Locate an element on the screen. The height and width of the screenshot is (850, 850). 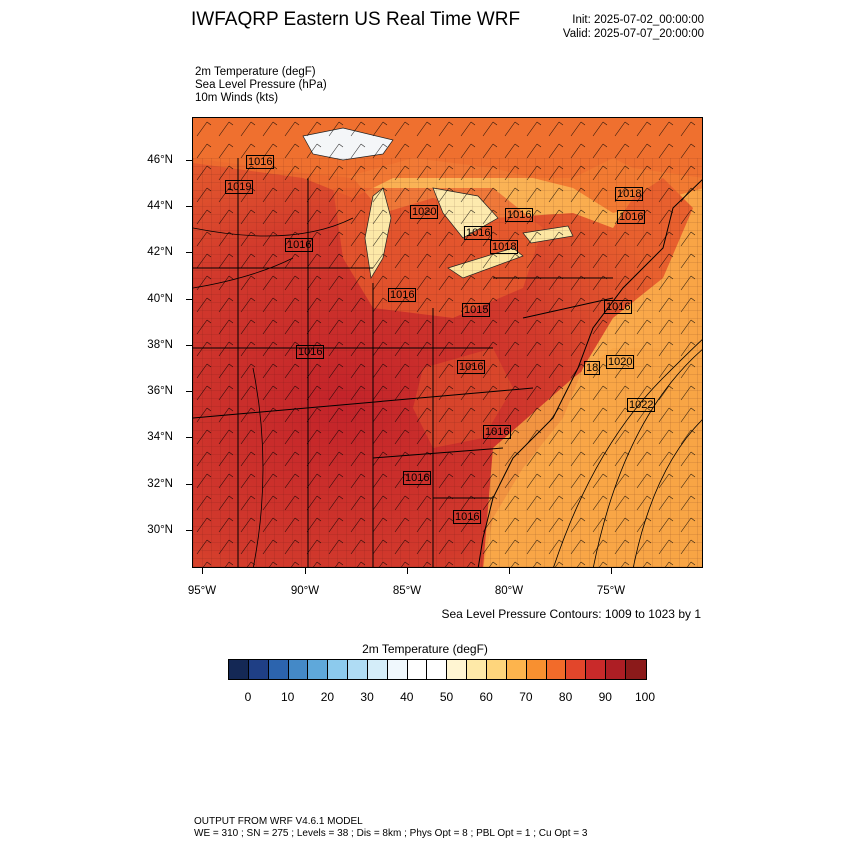
lat-label-44n: 44°N is located at coordinates (160, 206).